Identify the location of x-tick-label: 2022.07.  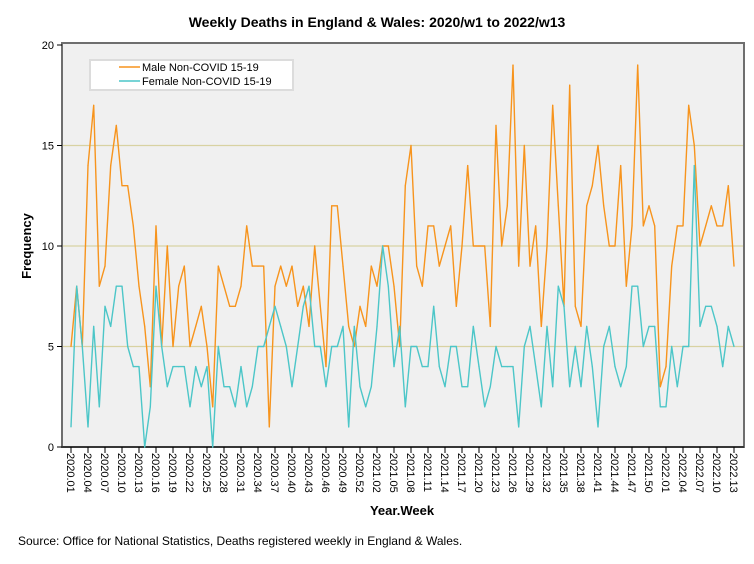
(699, 473).